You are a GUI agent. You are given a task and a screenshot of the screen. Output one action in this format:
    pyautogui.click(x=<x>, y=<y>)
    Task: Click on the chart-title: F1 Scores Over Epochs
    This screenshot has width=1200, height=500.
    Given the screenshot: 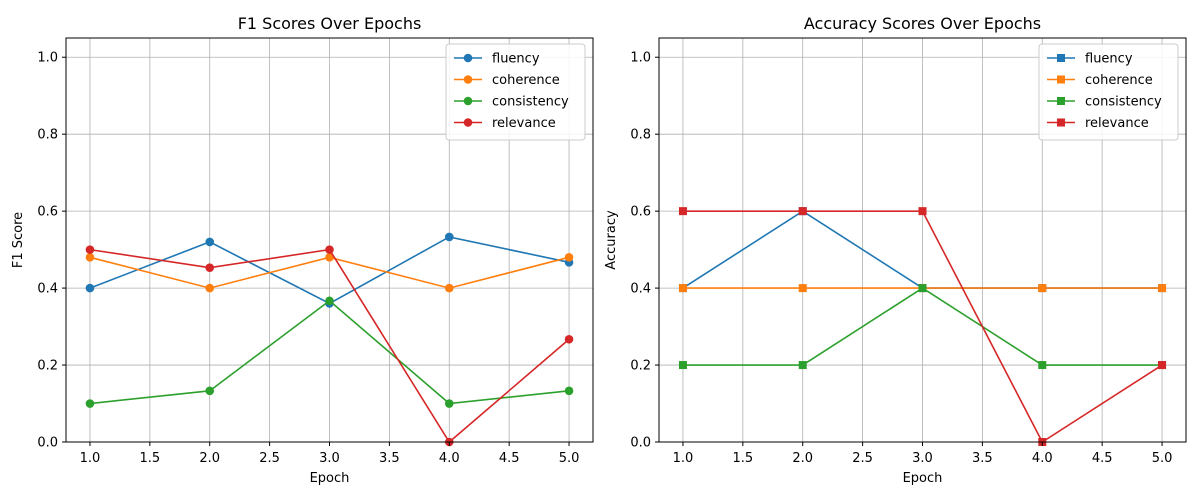 What is the action you would take?
    pyautogui.click(x=330, y=23)
    